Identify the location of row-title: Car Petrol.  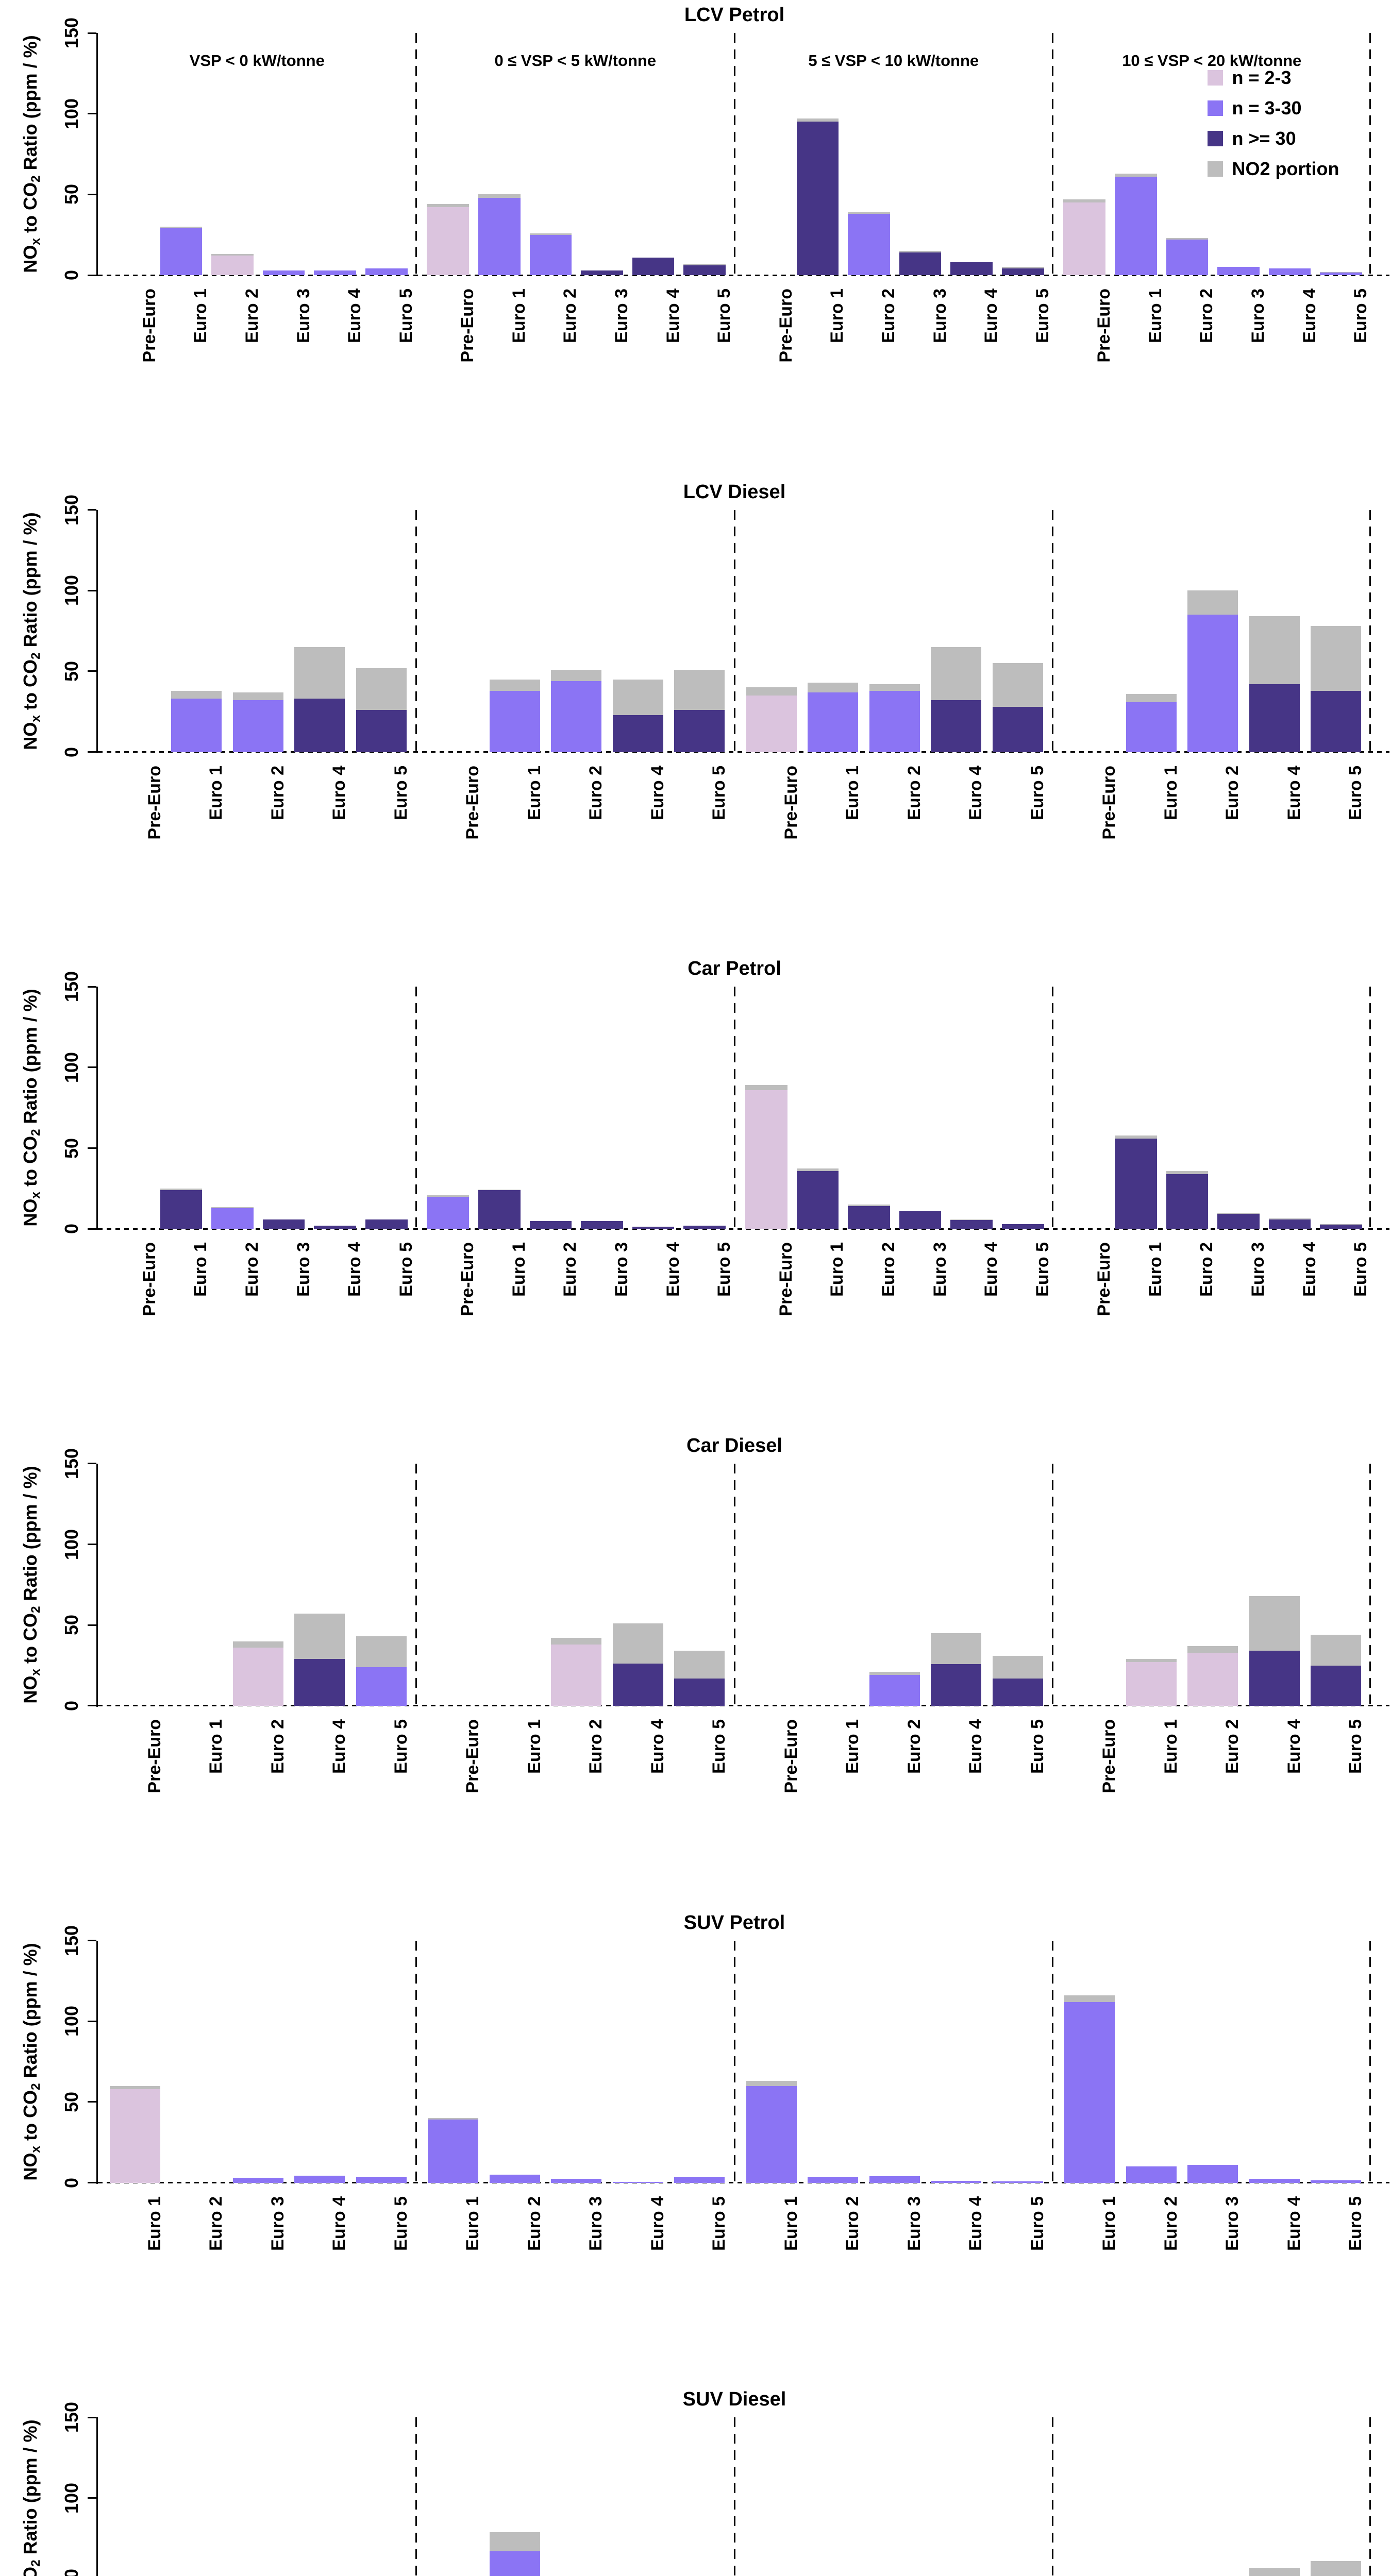
(734, 969).